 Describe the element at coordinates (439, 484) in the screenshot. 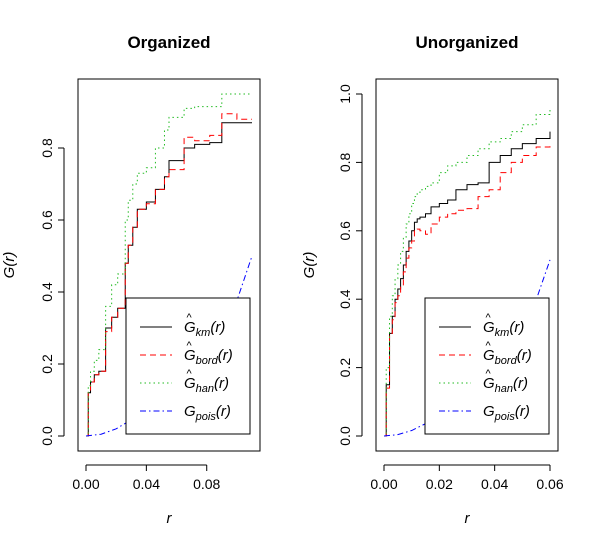

I see `x-tick-label: 0.02` at that location.